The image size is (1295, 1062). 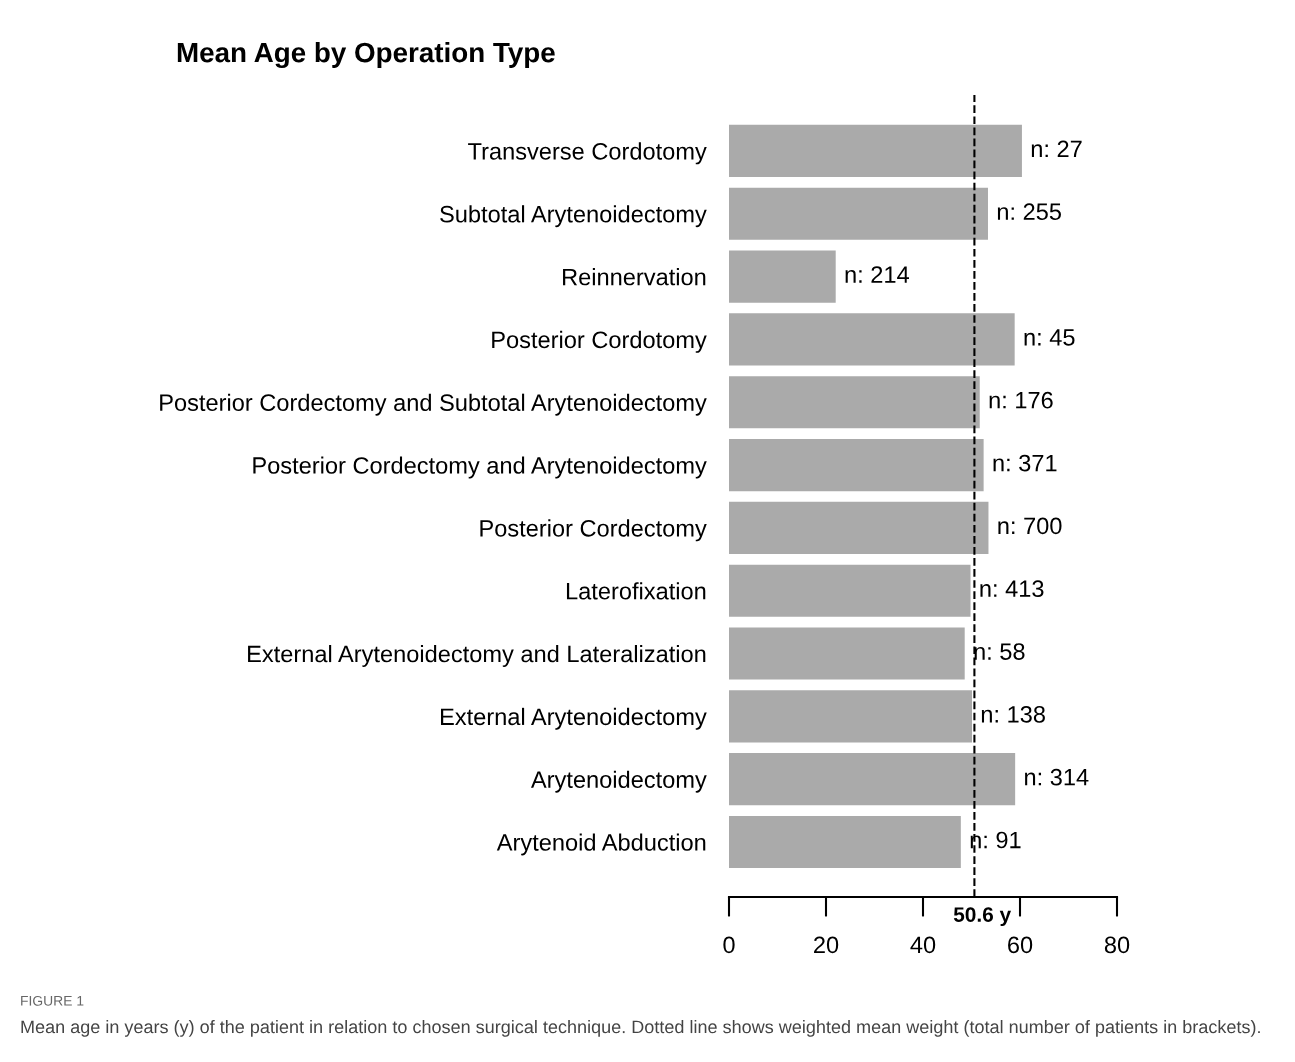 I want to click on y-tick-label: Posterior Cordotomy, so click(x=599, y=341).